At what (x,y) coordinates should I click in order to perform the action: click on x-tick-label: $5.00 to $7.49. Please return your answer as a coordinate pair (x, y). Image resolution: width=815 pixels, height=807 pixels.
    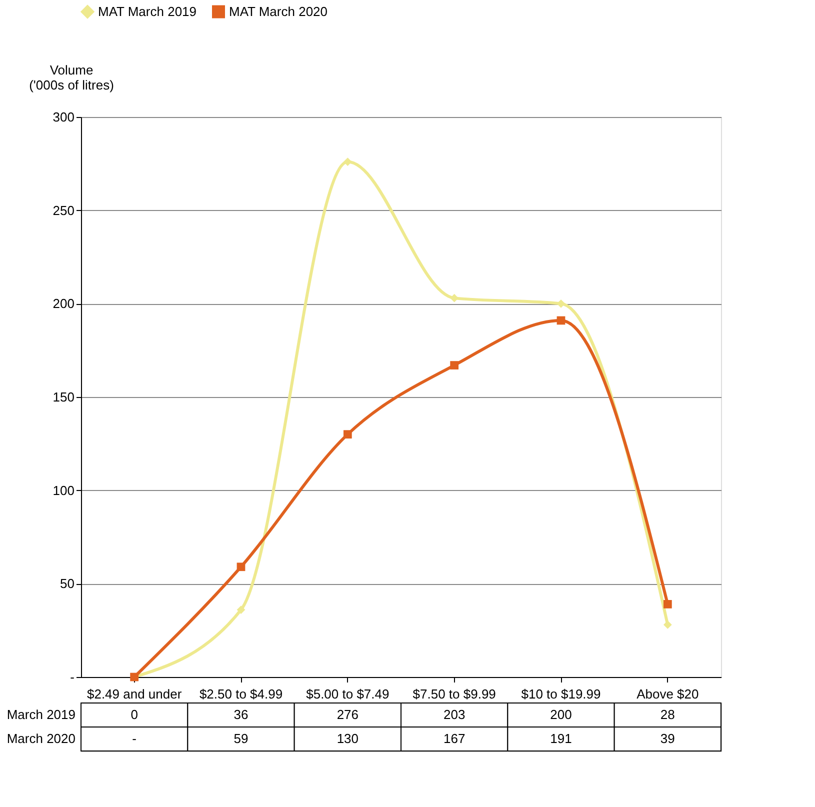
    Looking at the image, I should click on (348, 694).